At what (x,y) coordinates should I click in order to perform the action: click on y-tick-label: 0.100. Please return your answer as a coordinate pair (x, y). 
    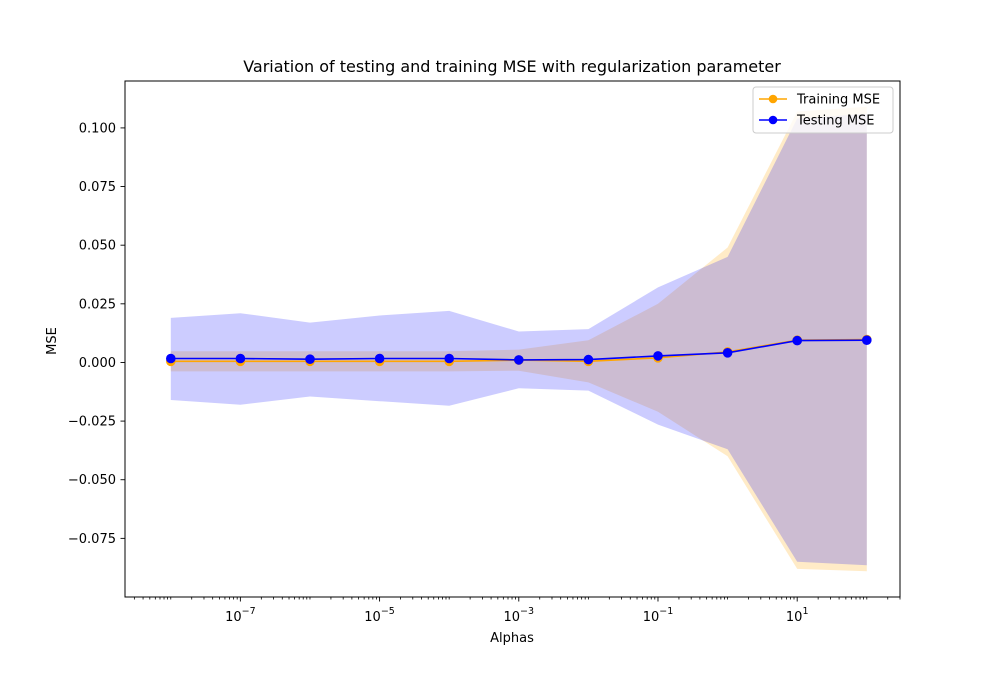
    Looking at the image, I should click on (97, 128).